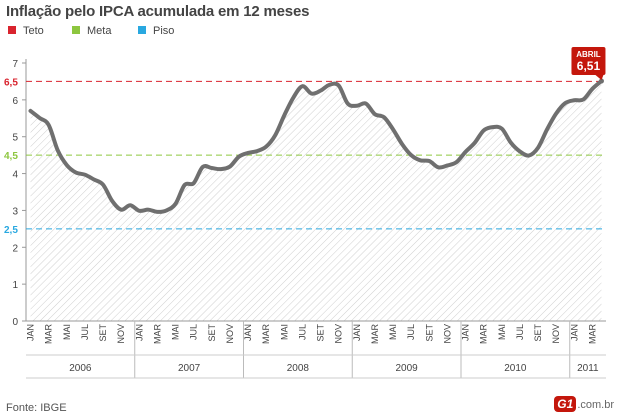  I want to click on legend-label-teto: Teto, so click(33, 31).